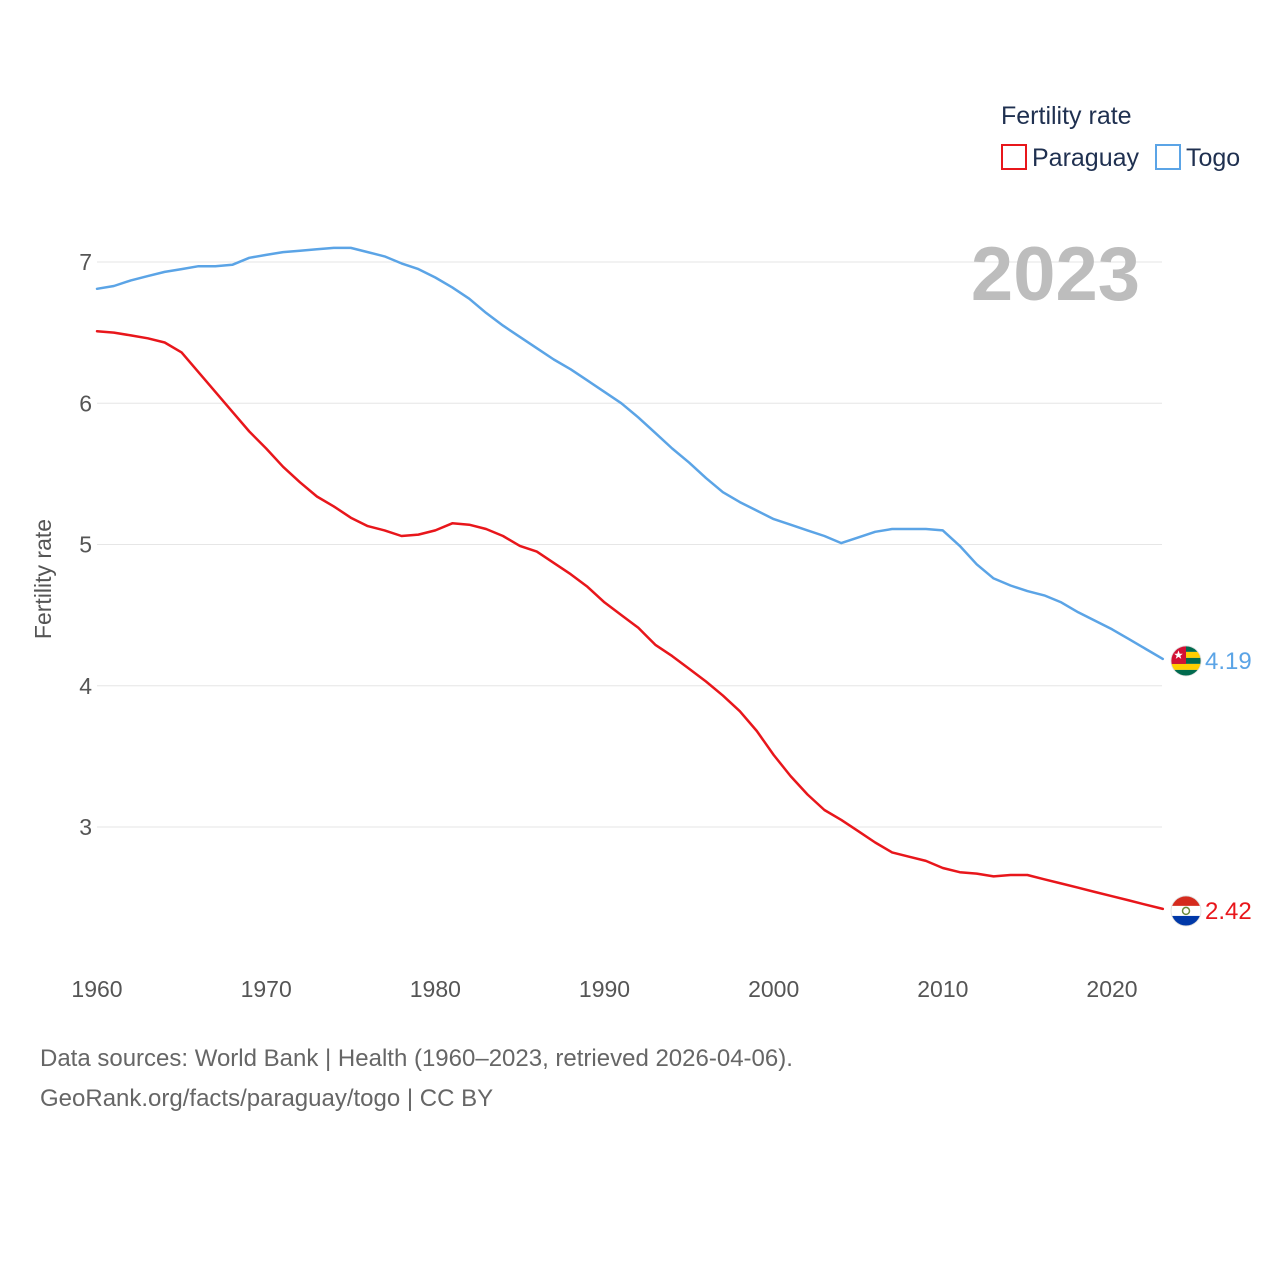 The height and width of the screenshot is (1280, 1280). What do you see at coordinates (1055, 274) in the screenshot?
I see `current-year-display: 2023` at bounding box center [1055, 274].